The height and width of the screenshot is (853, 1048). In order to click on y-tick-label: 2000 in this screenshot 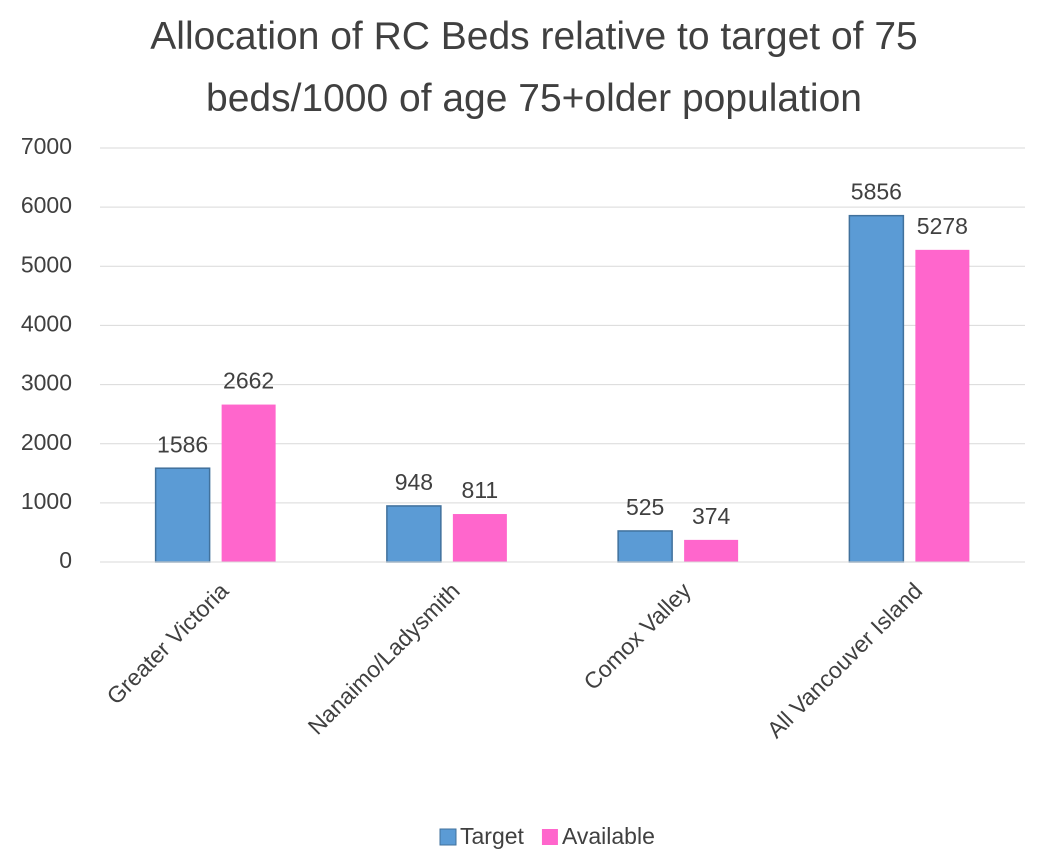, I will do `click(46, 442)`.